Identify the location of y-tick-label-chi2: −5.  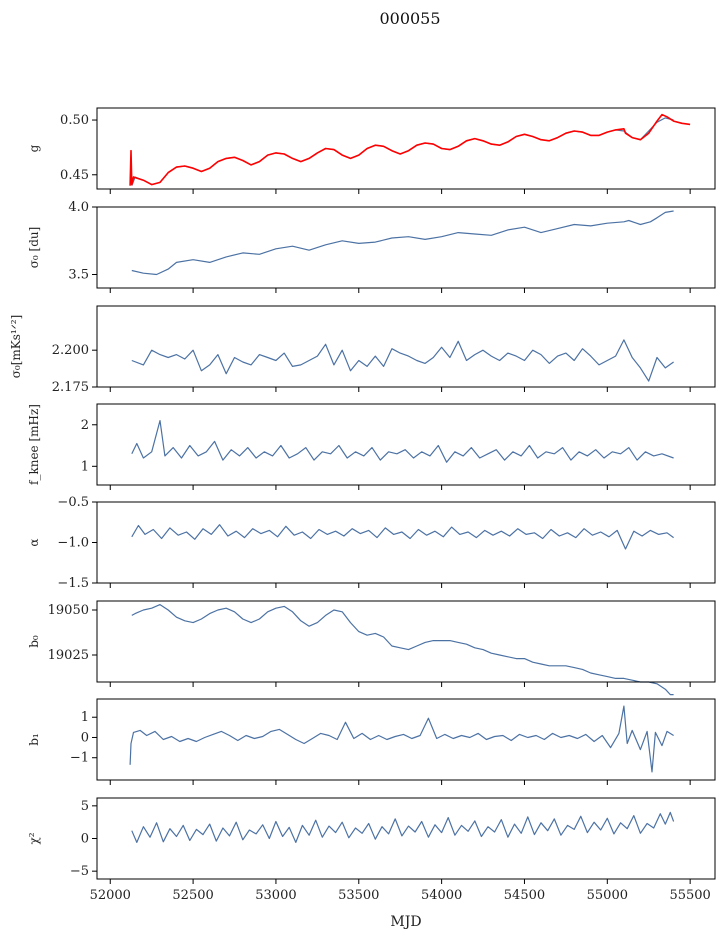
(79, 871).